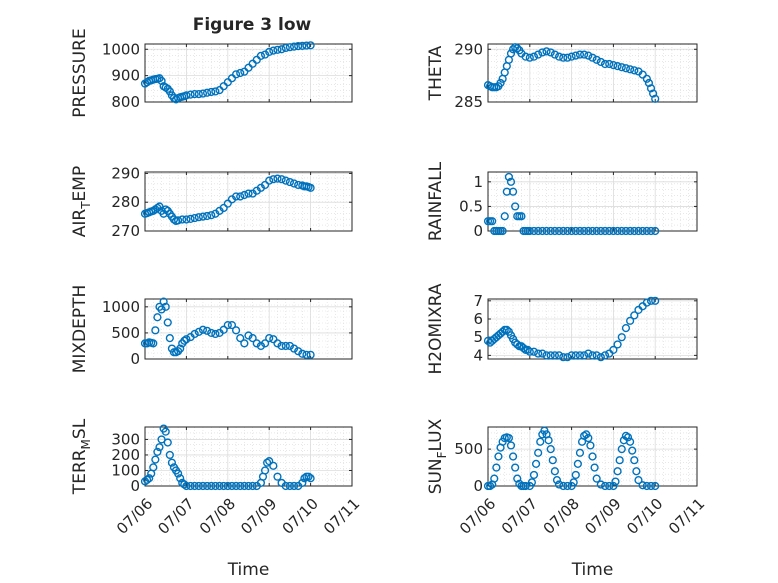  Describe the element at coordinates (81, 201) in the screenshot. I see `y-axis-label: AIRTEMP` at that location.